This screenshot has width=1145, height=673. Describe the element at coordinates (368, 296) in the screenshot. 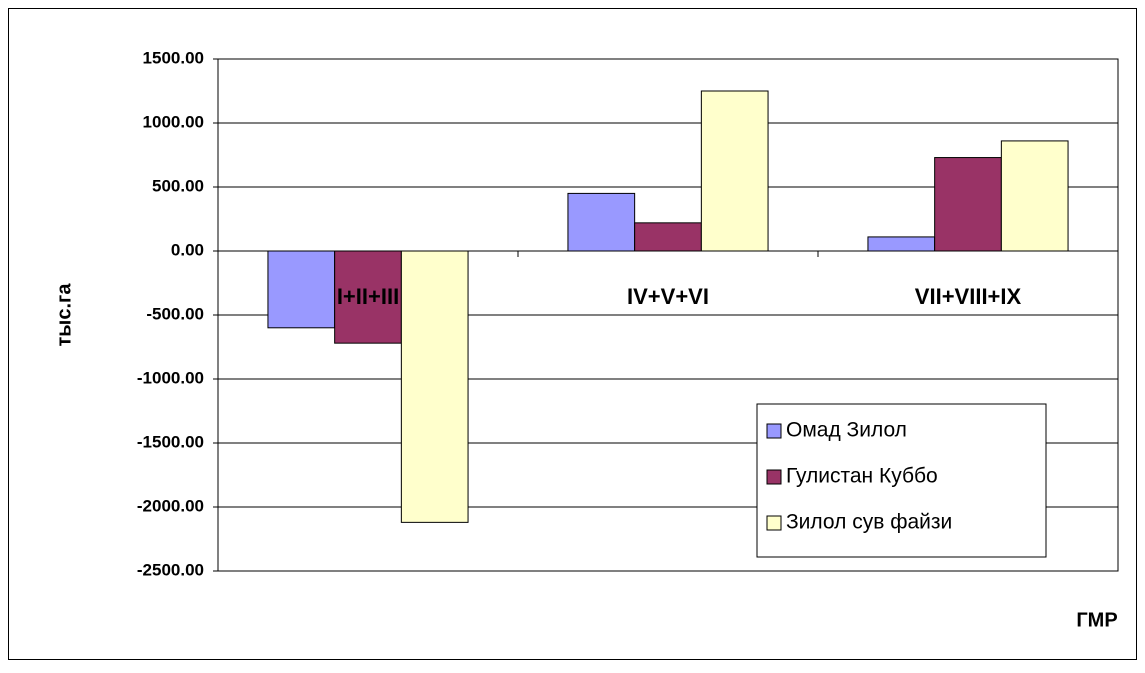

I see `x-tick-label: I+II+III` at that location.